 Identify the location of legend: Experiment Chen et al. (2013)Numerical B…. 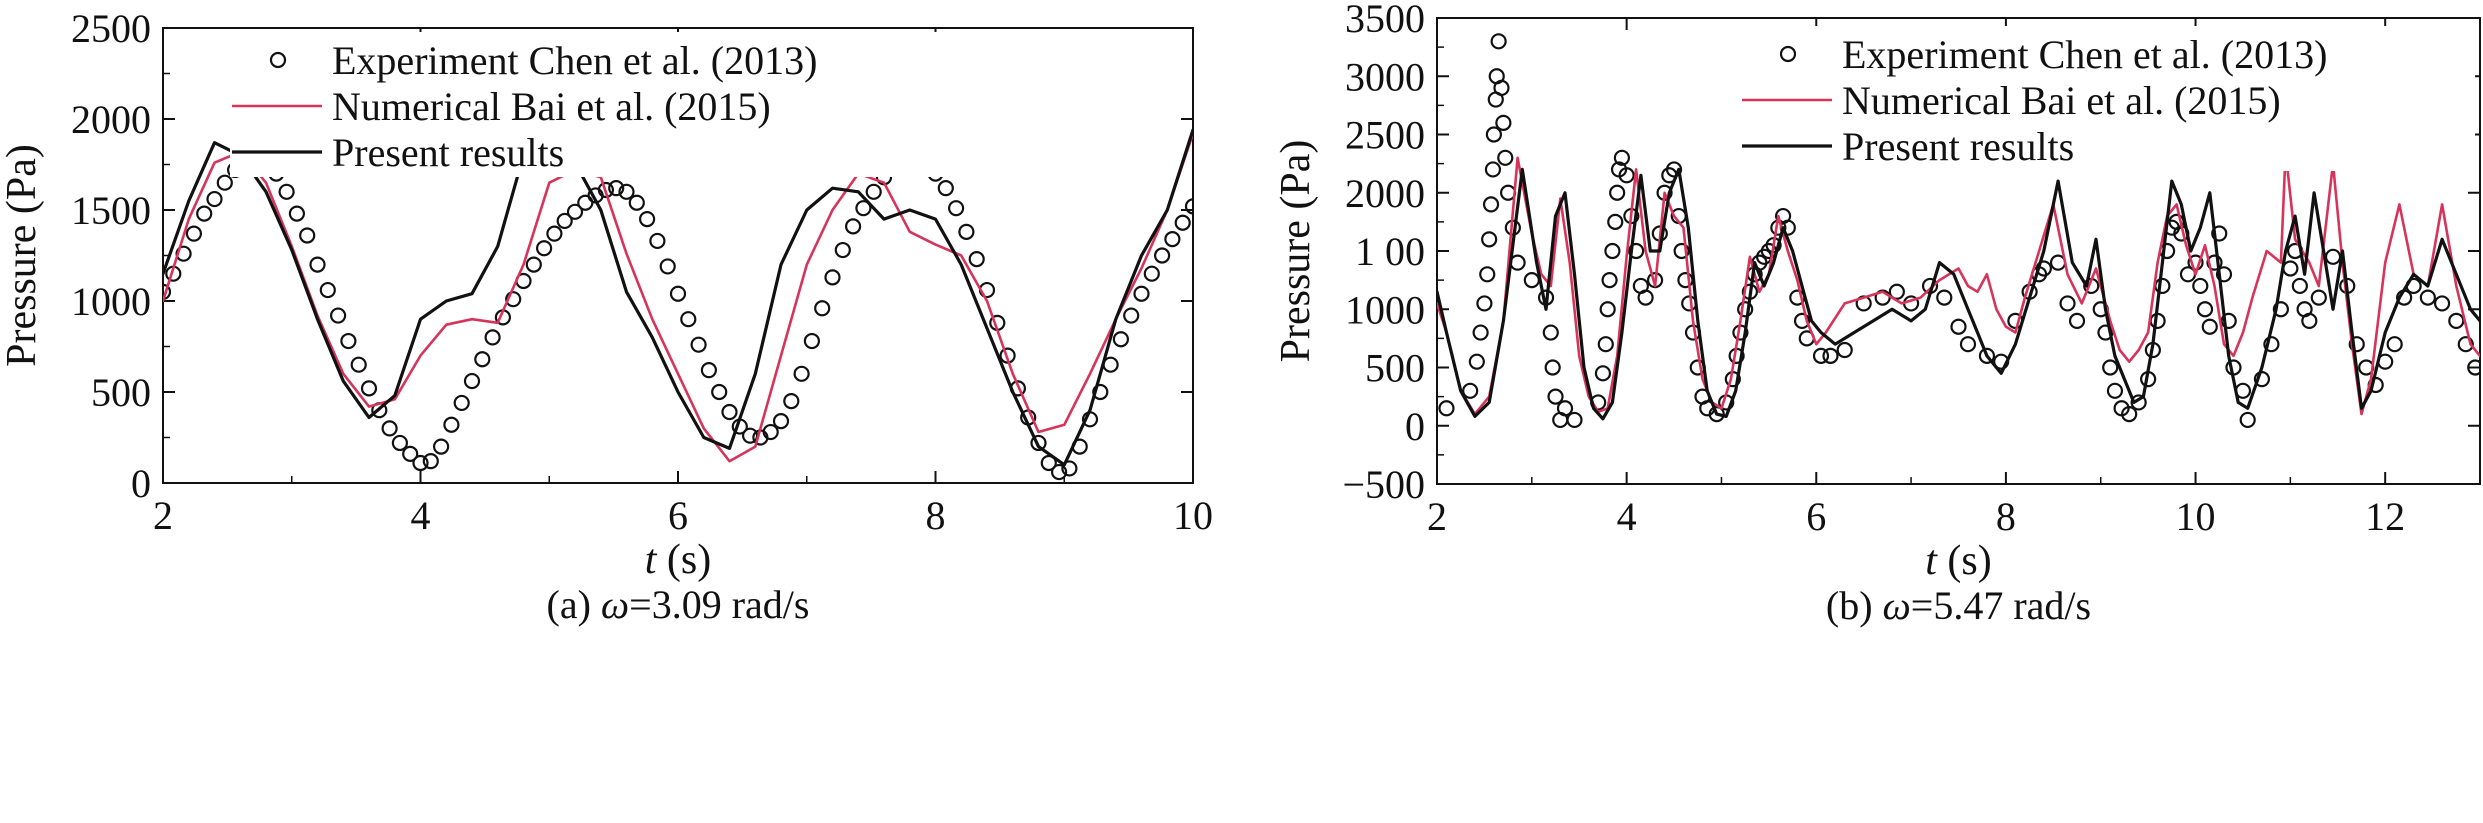
(595, 104).